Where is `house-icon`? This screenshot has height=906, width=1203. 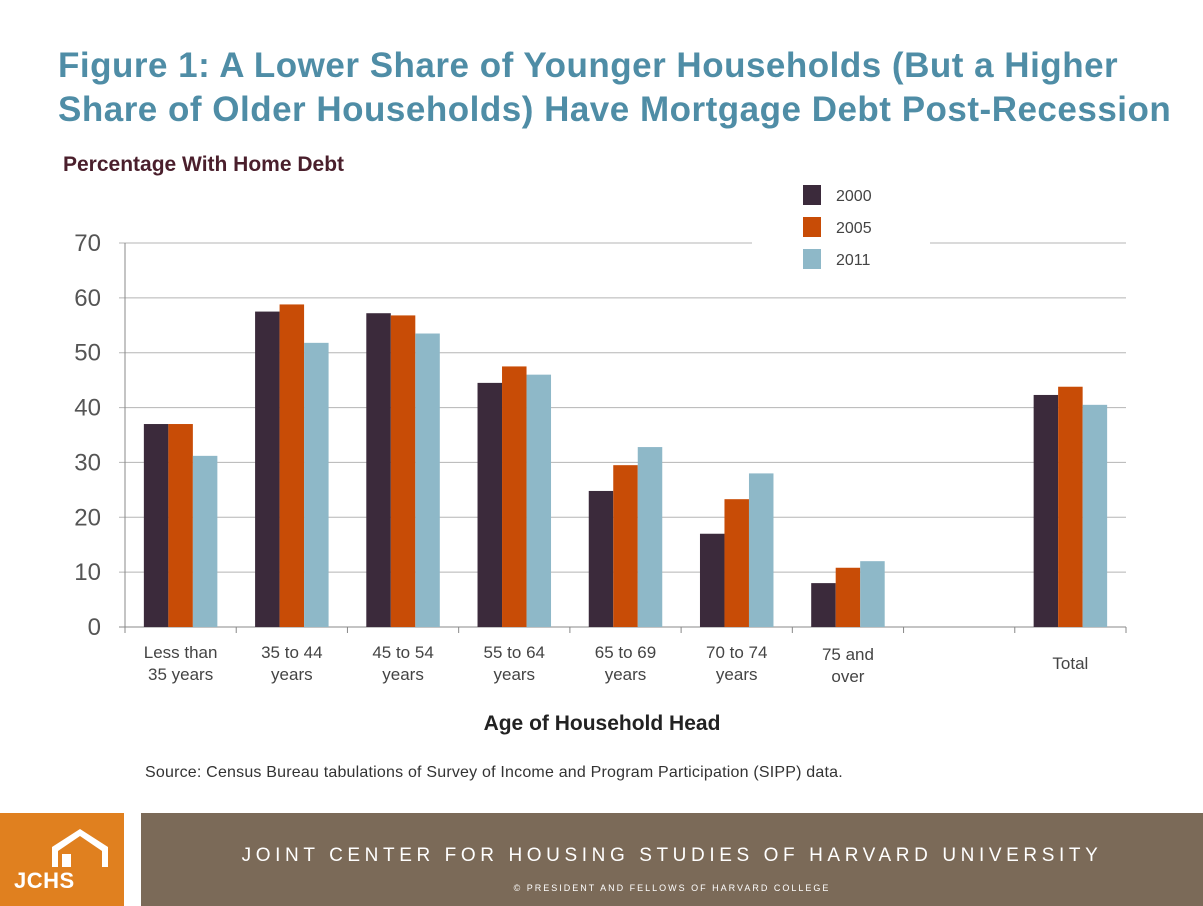 house-icon is located at coordinates (80, 848).